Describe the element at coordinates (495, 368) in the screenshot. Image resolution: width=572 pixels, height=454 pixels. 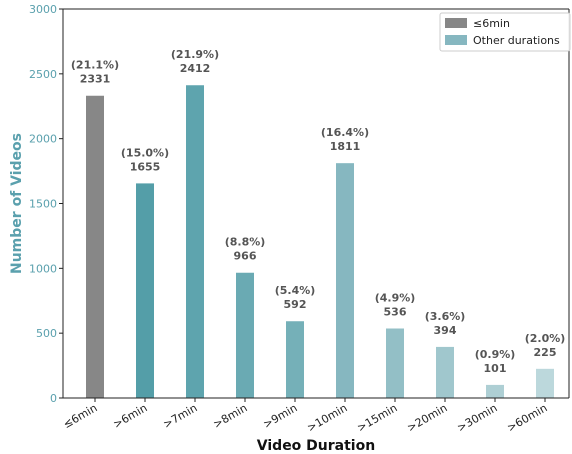
I see `bar-value-label: 101` at that location.